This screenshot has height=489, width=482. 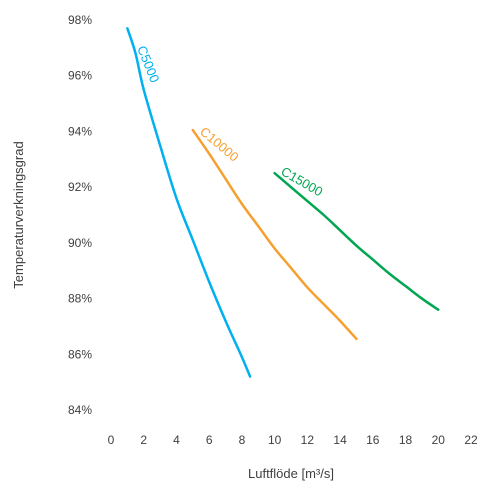 What do you see at coordinates (18, 214) in the screenshot?
I see `y-axis-title: Temperaturverkningsgrad` at bounding box center [18, 214].